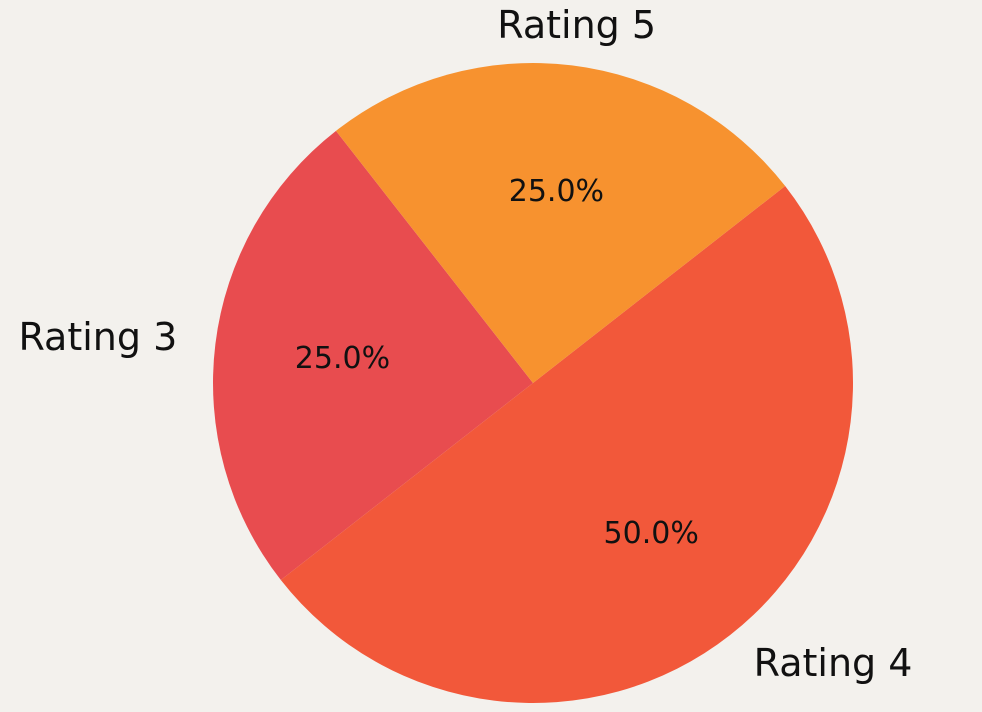 This screenshot has height=712, width=982. What do you see at coordinates (97, 337) in the screenshot?
I see `pie-category-label: Rating 3` at bounding box center [97, 337].